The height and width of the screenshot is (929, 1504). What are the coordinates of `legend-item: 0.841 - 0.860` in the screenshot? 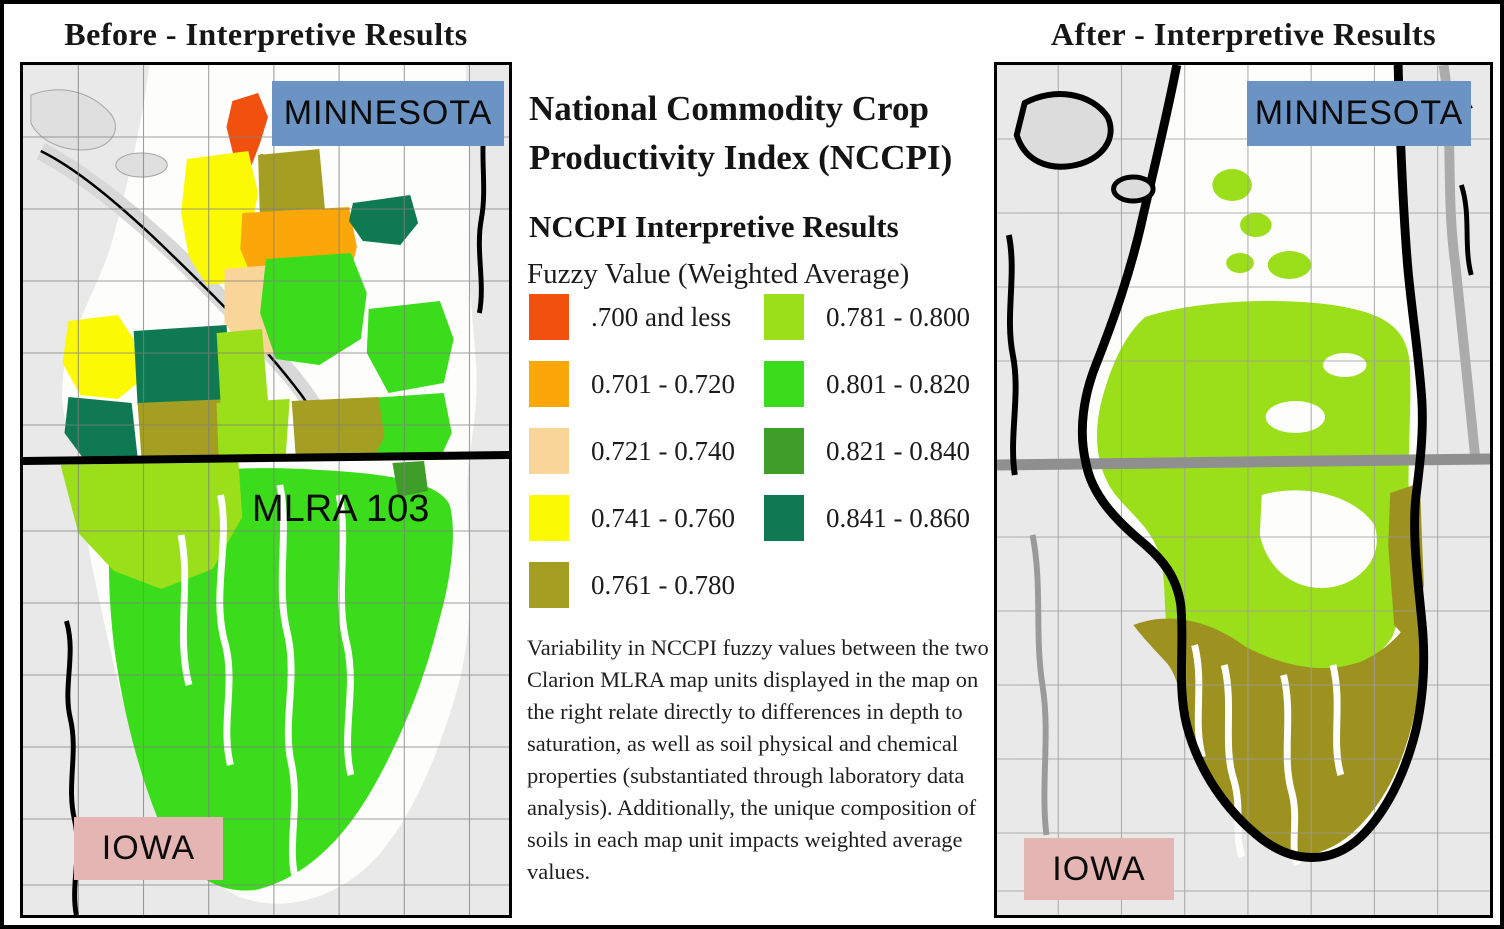 It's located at (867, 518).